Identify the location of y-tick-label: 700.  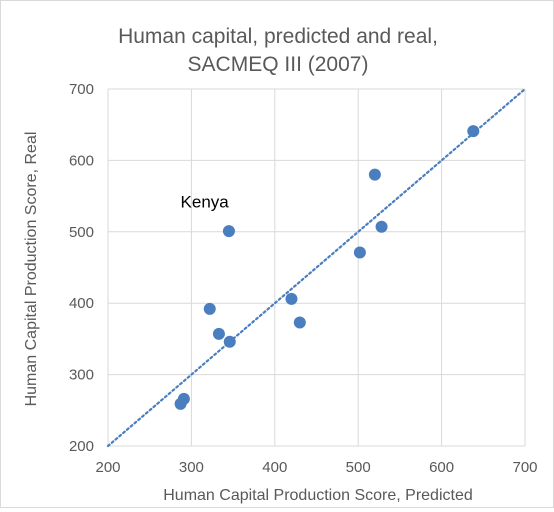
(81, 89).